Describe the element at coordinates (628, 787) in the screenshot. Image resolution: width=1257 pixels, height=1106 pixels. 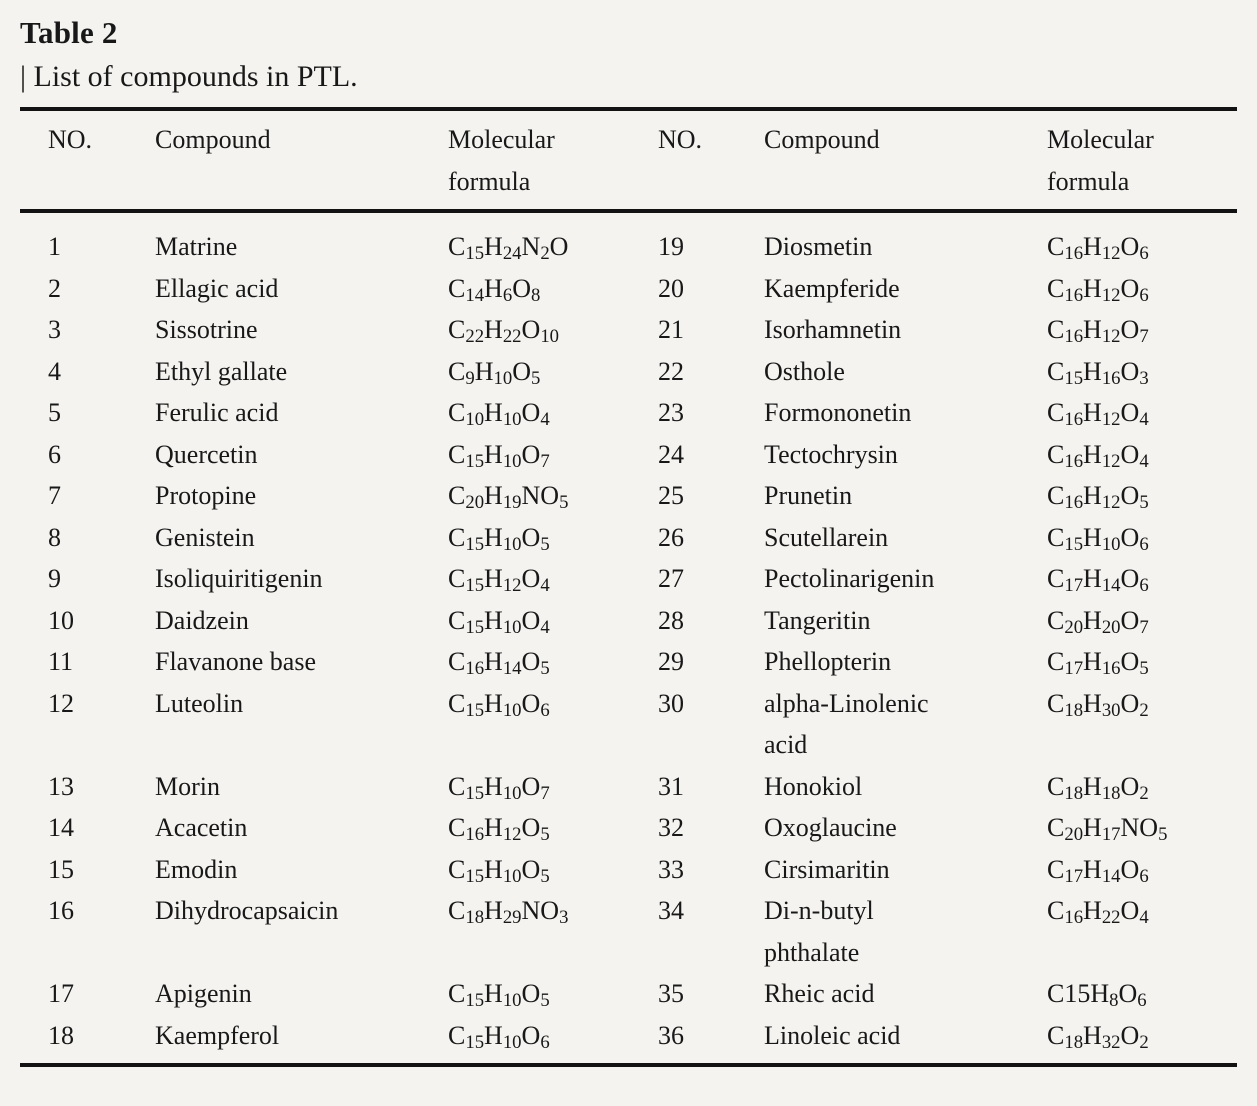
I see `table-row: 13 Morin C15H10O7 31 Honokiol C18H18O2` at that location.